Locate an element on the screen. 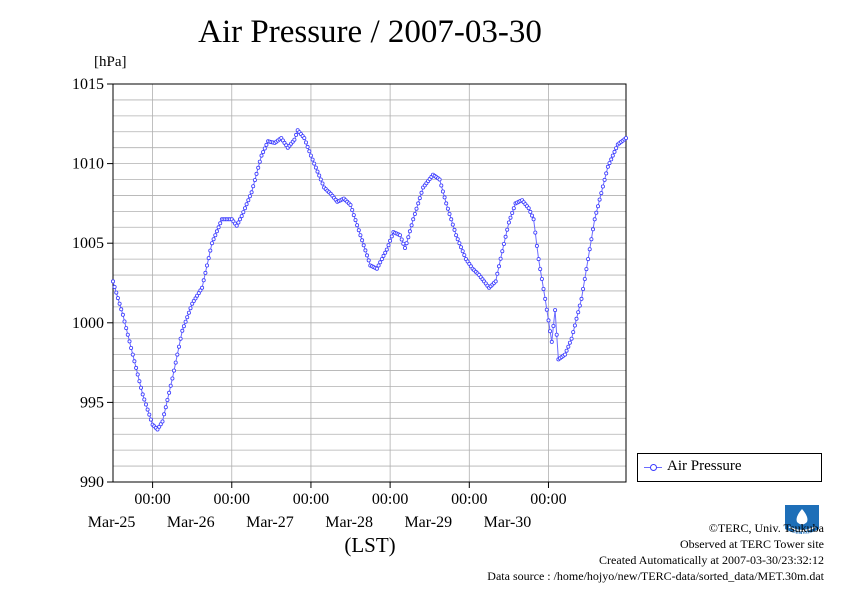  y-tick-label: 995 is located at coordinates (92, 402).